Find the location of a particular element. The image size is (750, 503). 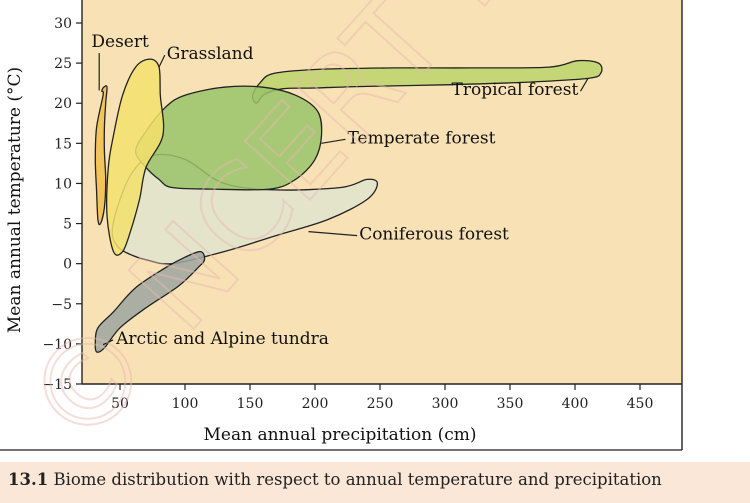

y-tick-label: 10 is located at coordinates (63, 184).